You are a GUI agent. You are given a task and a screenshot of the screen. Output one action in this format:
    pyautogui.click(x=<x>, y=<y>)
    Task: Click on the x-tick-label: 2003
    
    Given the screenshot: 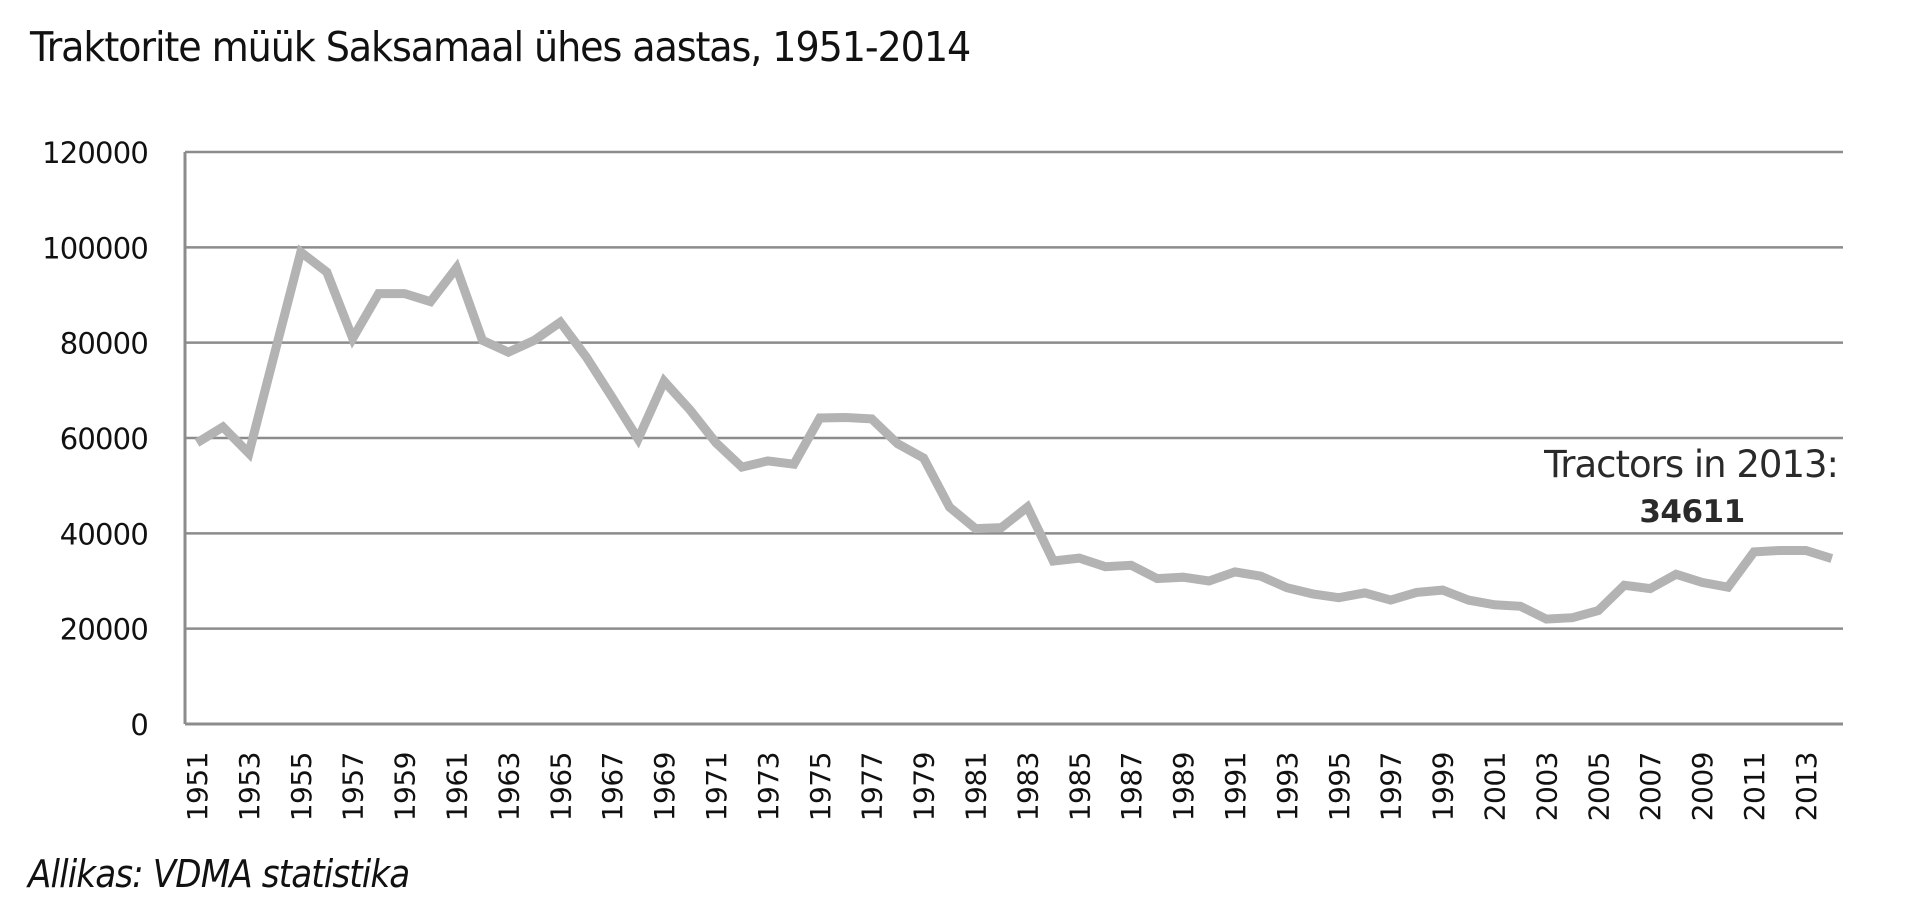 What is the action you would take?
    pyautogui.click(x=1546, y=786)
    